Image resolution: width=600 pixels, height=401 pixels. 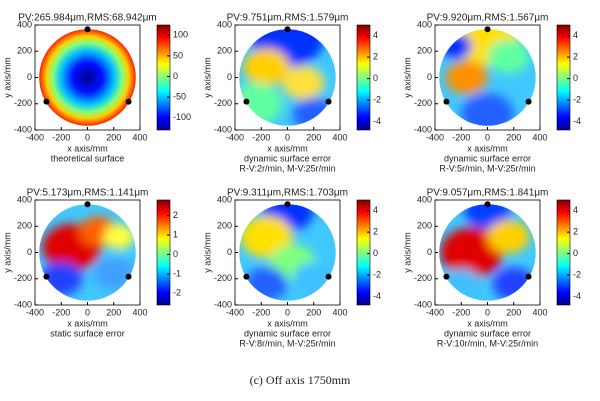 I want to click on colorbar-tick-label: 1, so click(x=175, y=234).